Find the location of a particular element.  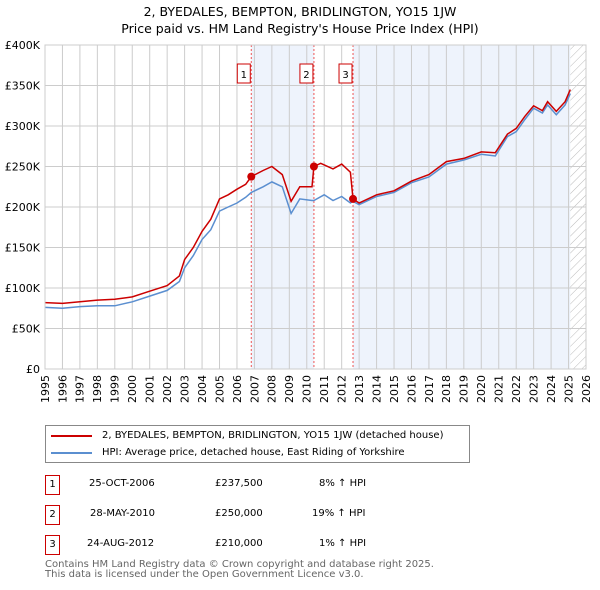

sale-label: 3 is located at coordinates (345, 75).